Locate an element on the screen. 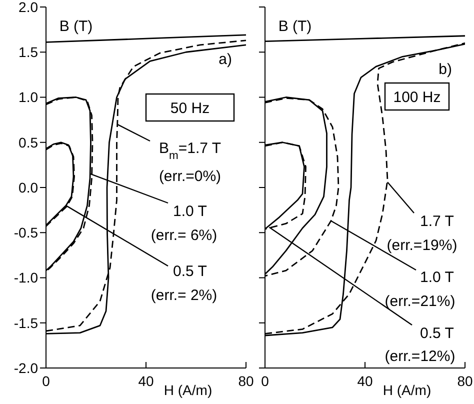  y-tick-label: 1.5 is located at coordinates (28, 52).